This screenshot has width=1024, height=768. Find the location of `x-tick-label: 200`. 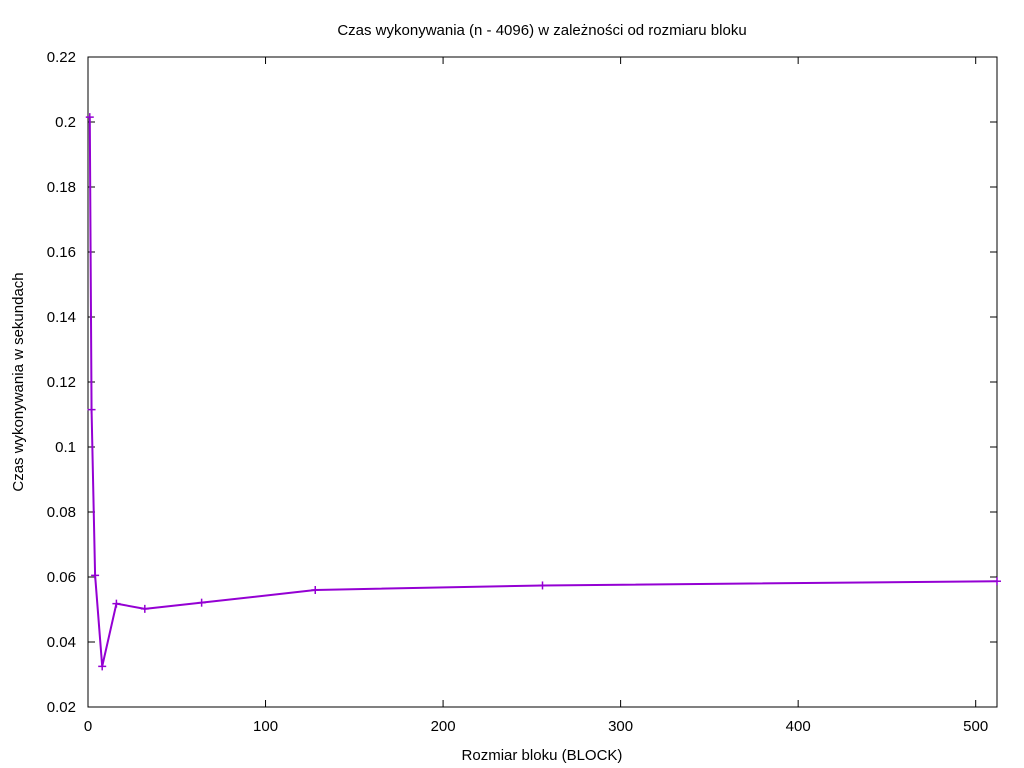

x-tick-label: 200 is located at coordinates (443, 726).